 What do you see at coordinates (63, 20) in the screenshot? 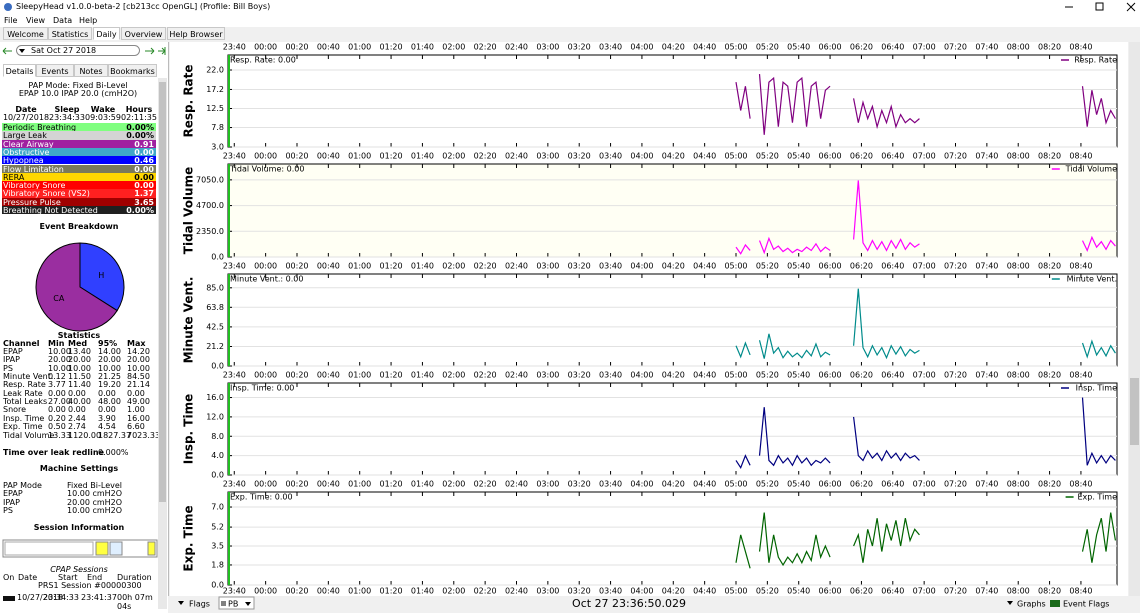
I see `menu-item: Data` at bounding box center [63, 20].